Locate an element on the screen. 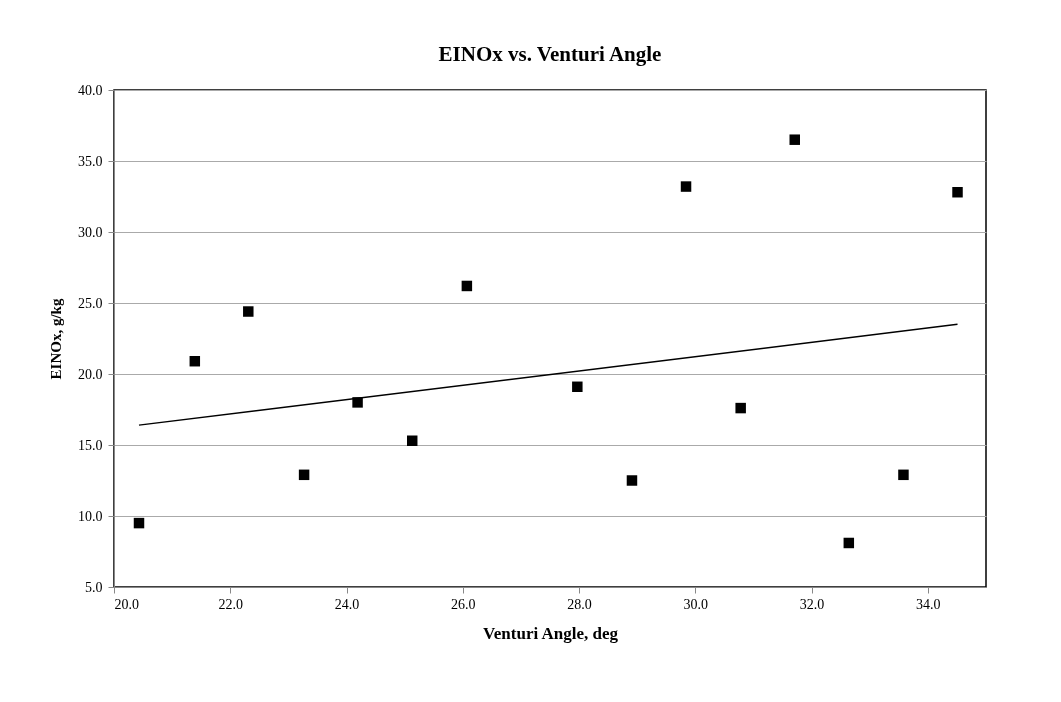  x-tick-label: 30.0 is located at coordinates (696, 604).